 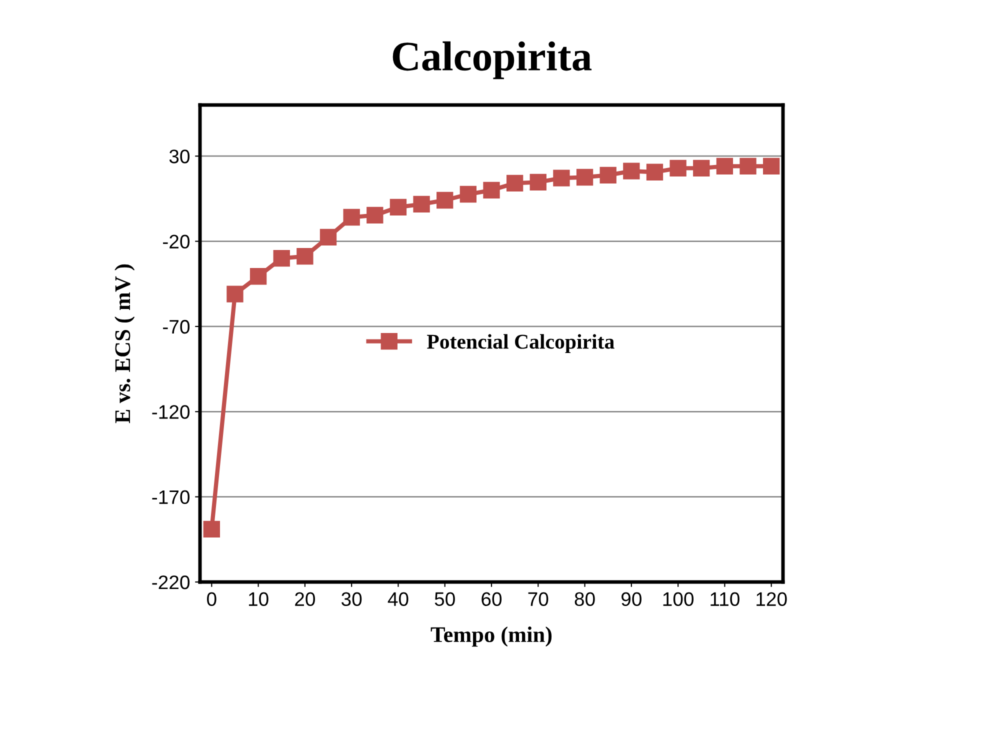 I want to click on y-tick-label: -170, so click(x=171, y=497).